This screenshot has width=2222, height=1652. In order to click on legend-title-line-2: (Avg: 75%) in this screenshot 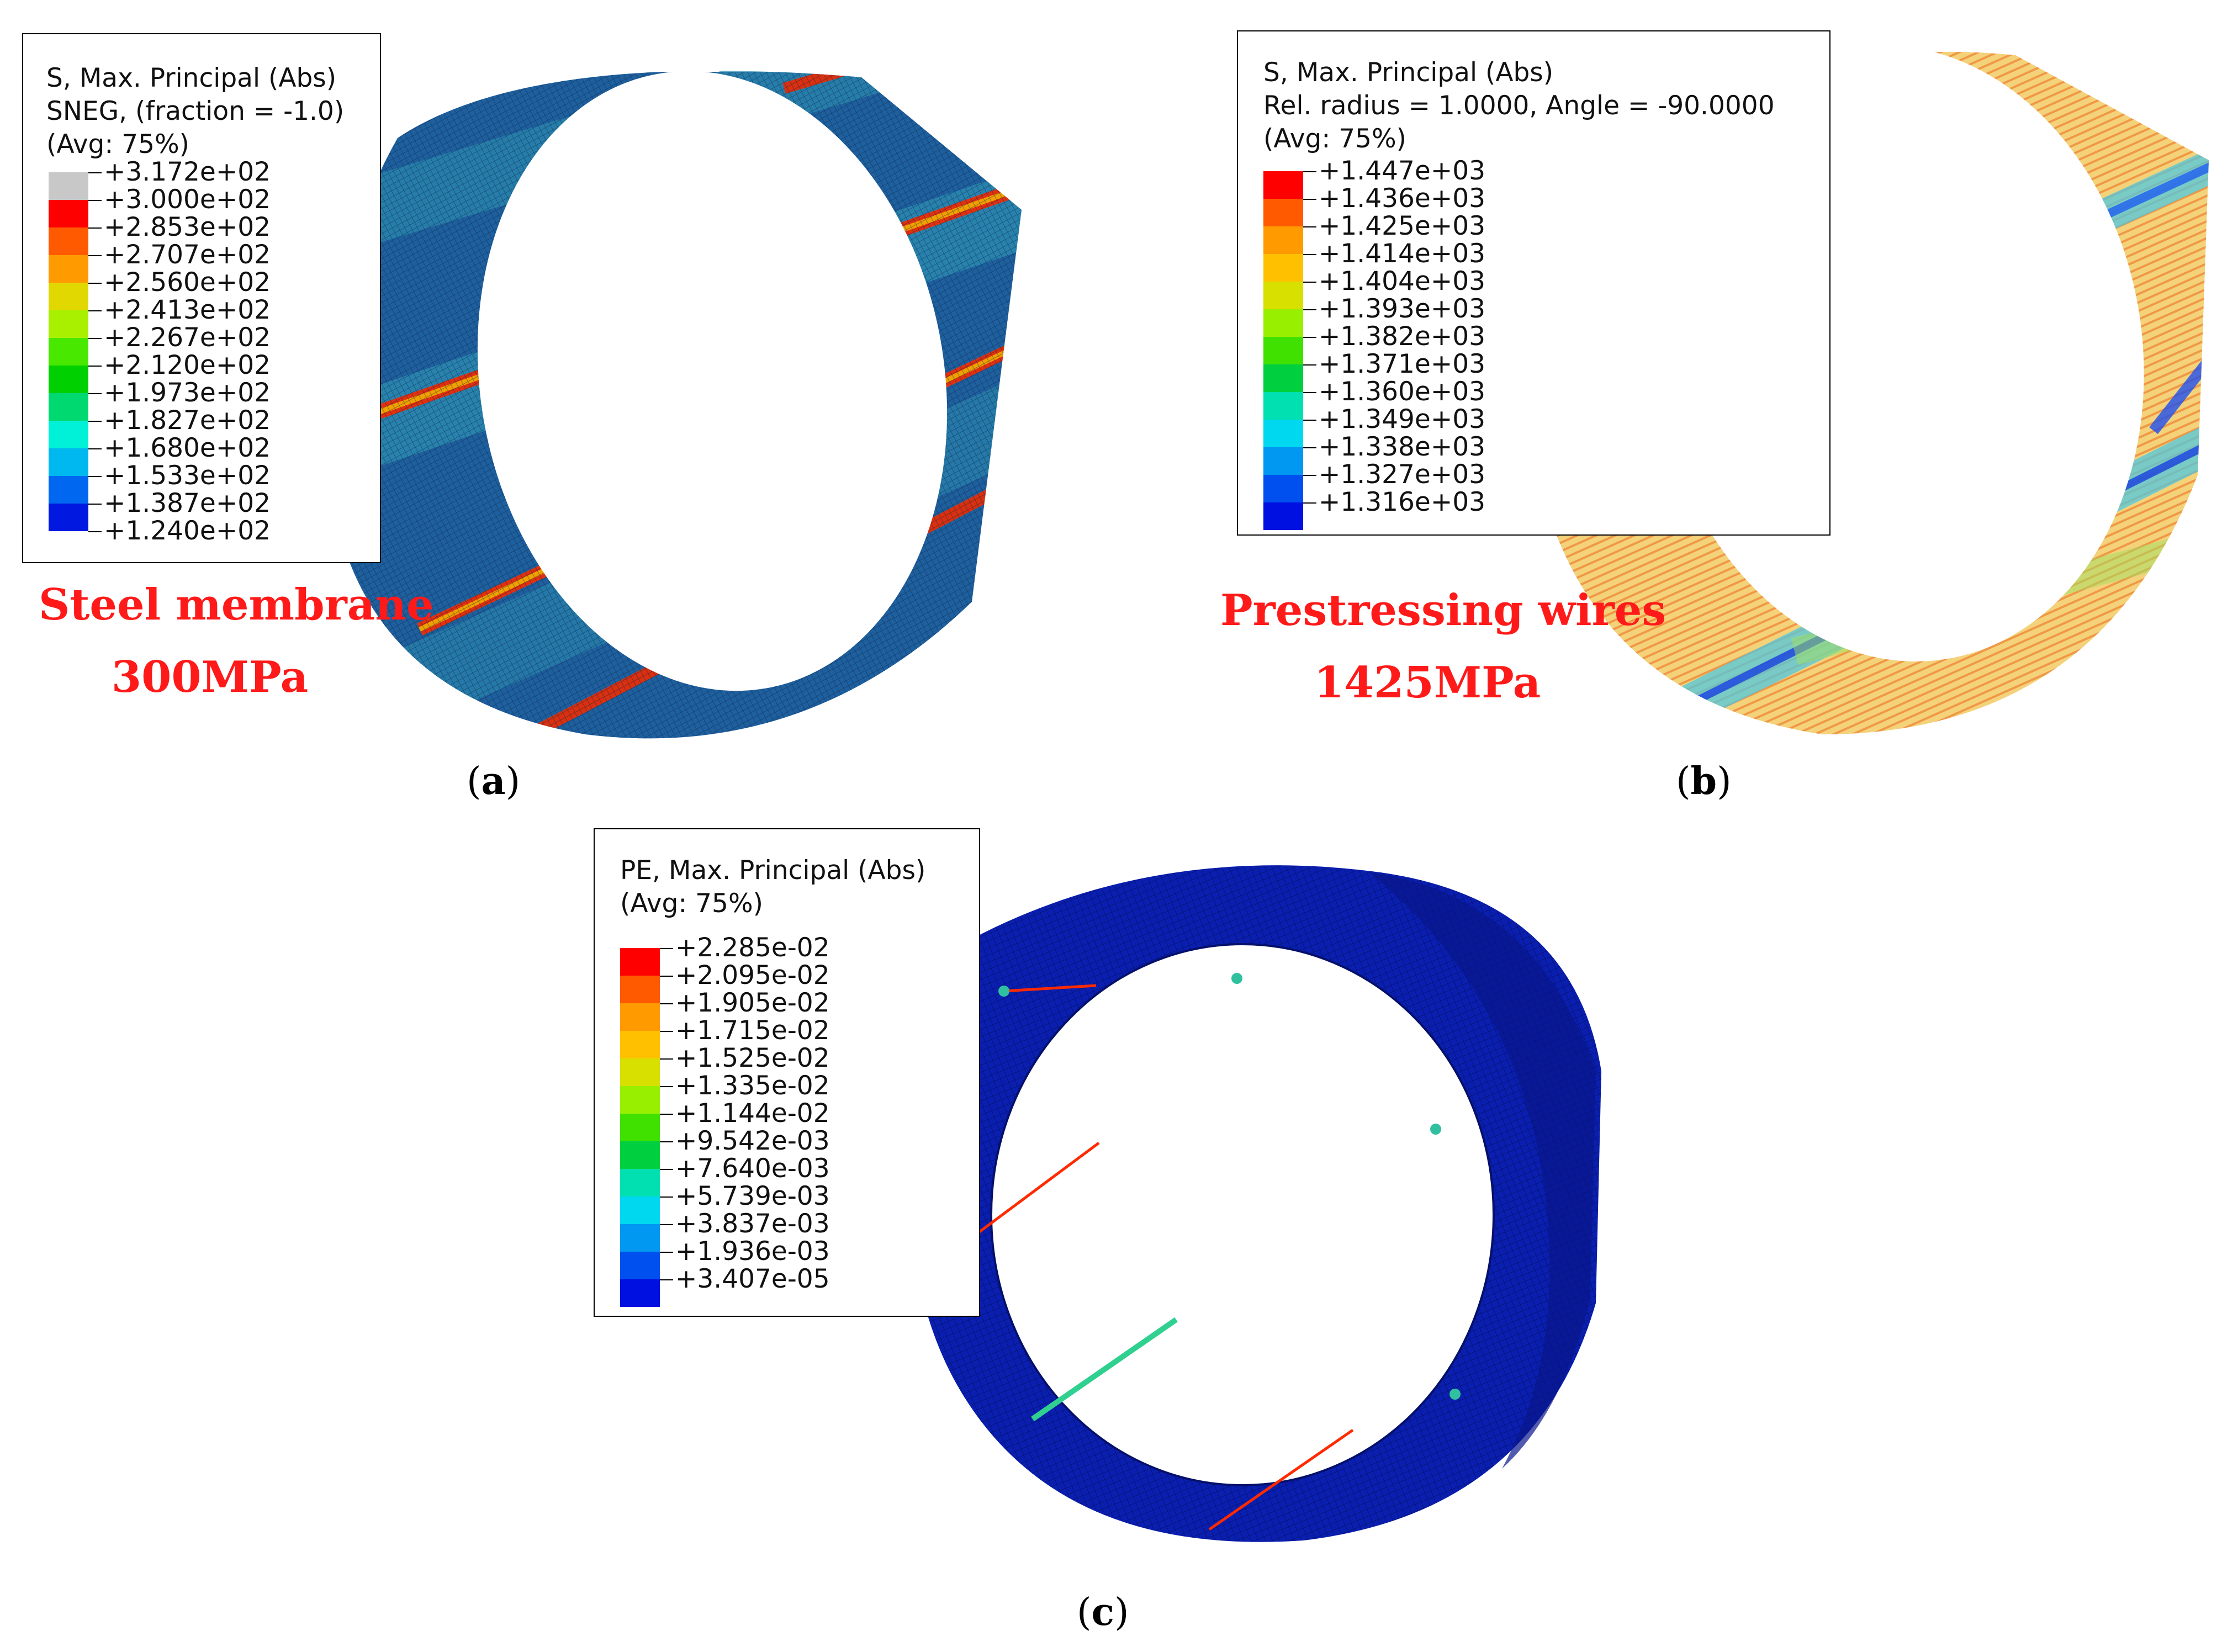, I will do `click(691, 903)`.